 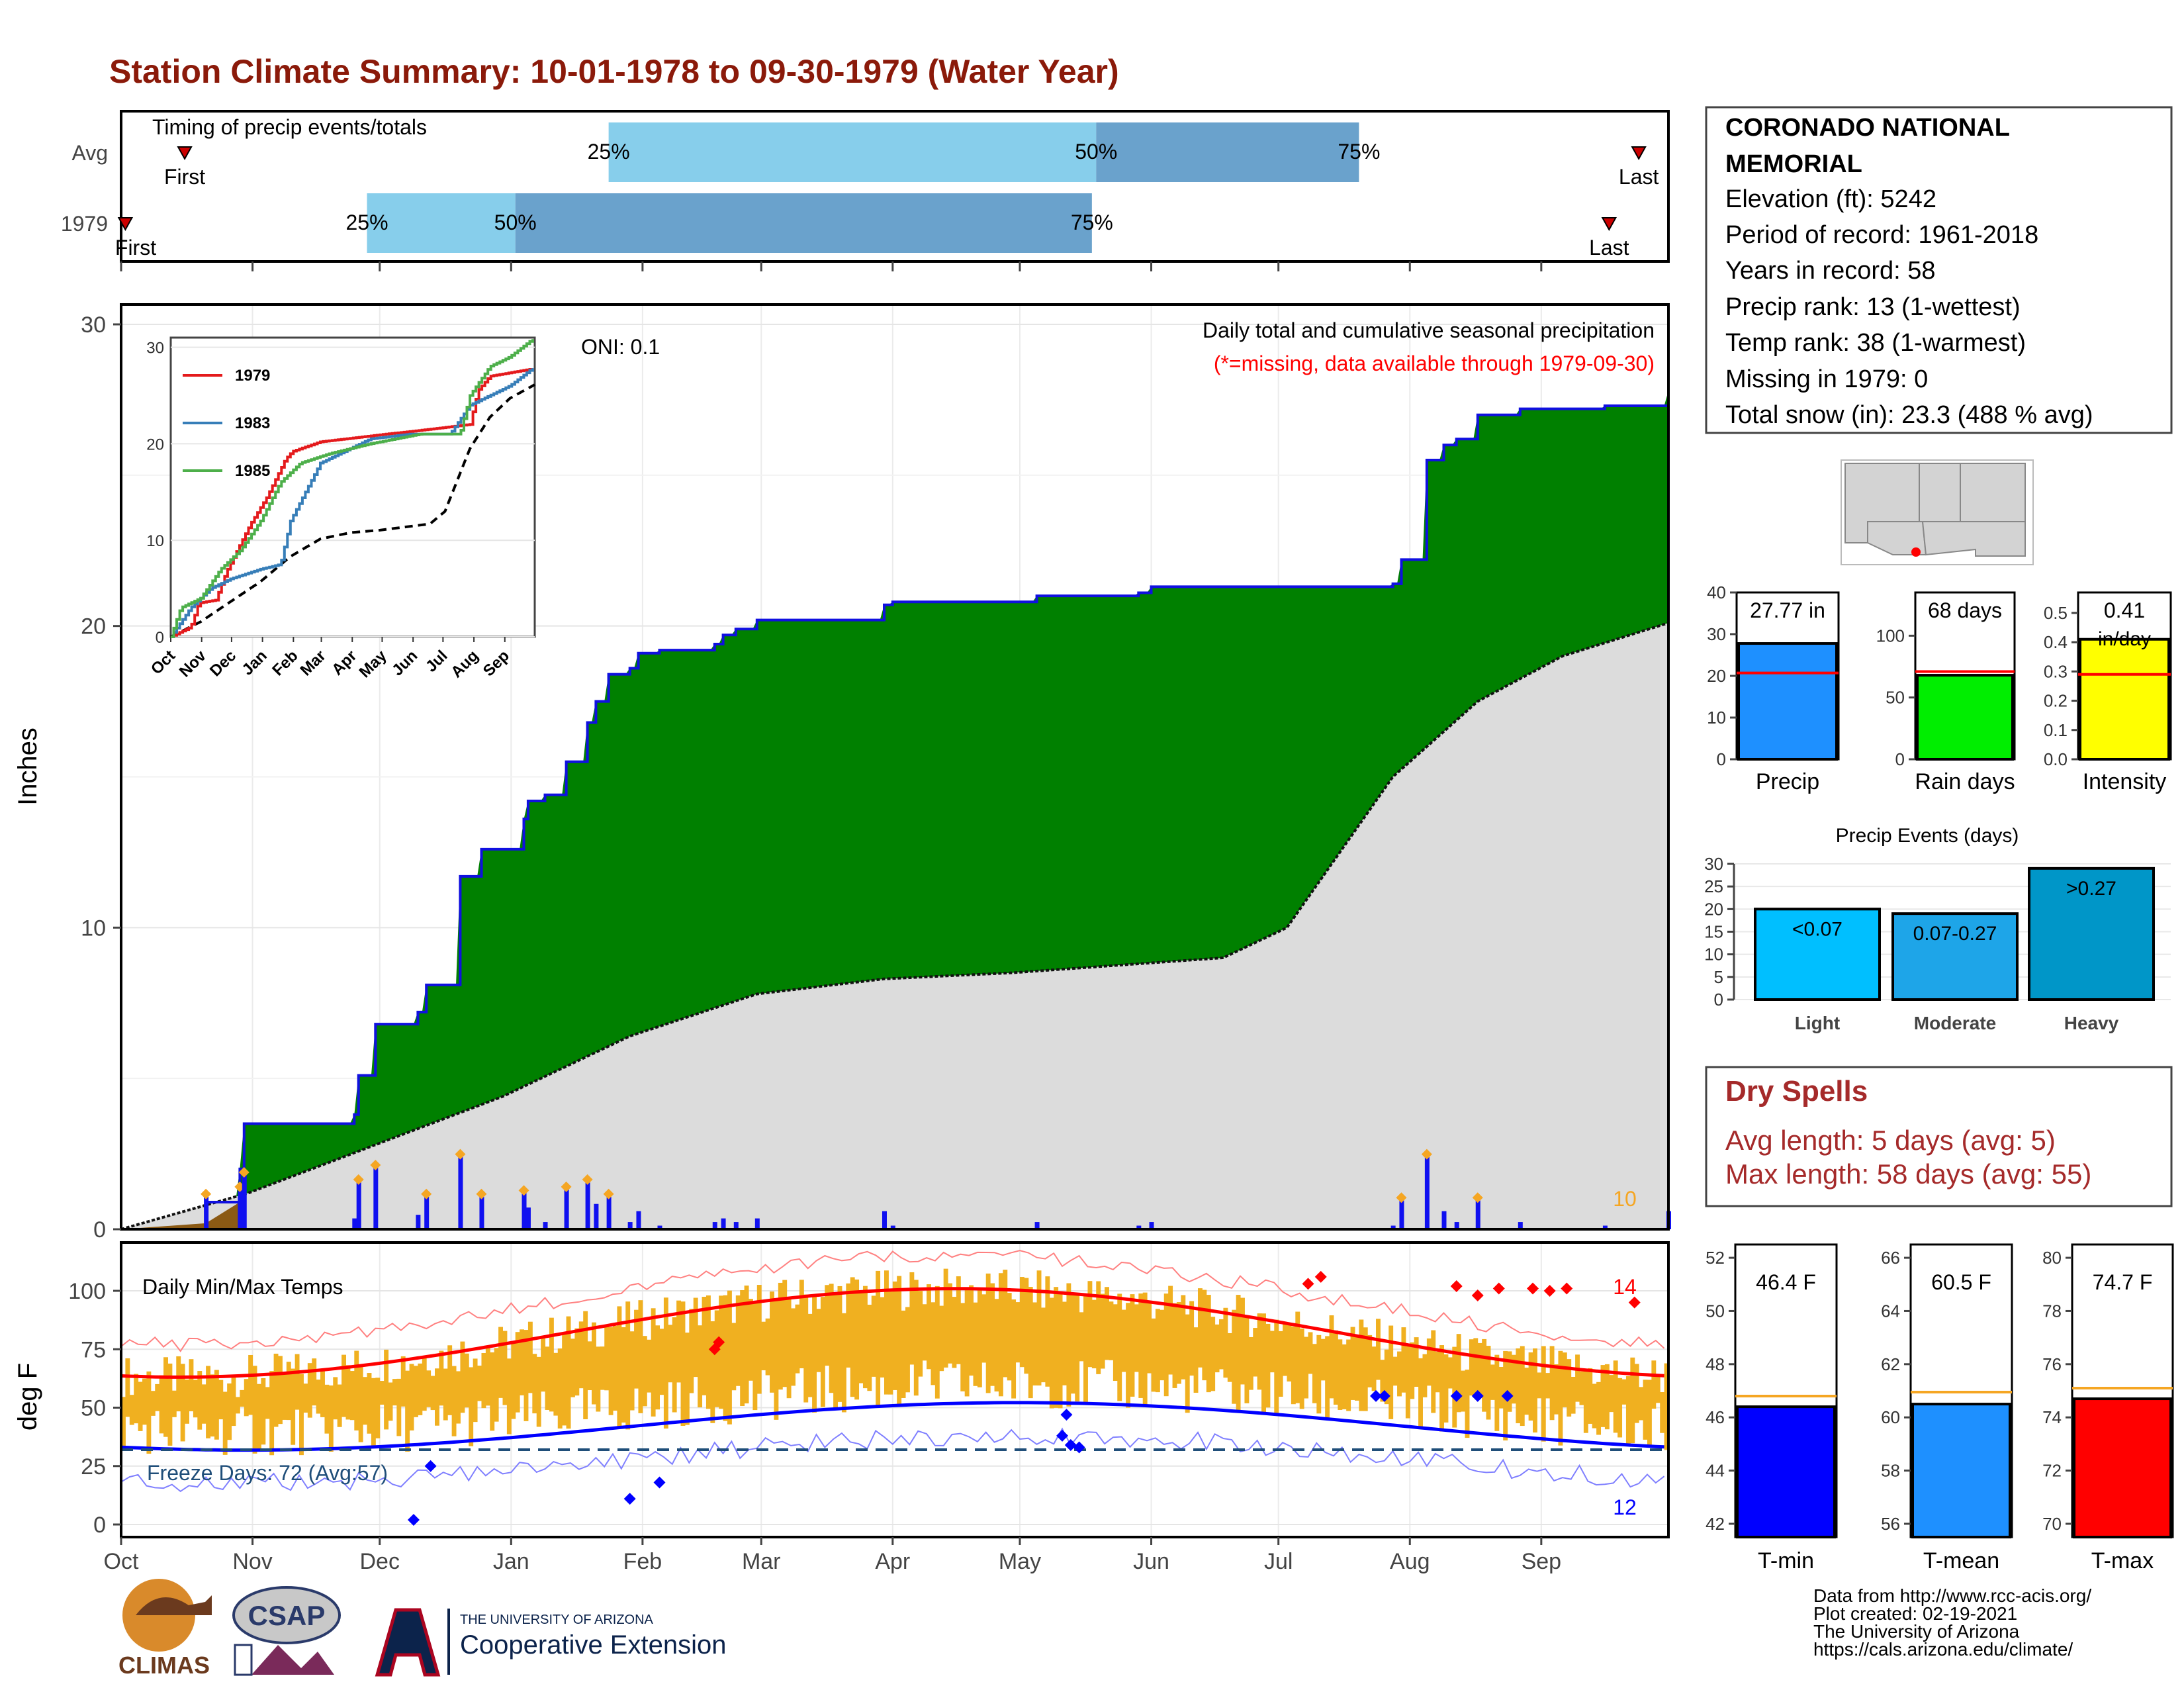 What do you see at coordinates (267, 1473) in the screenshot?
I see `freeze-days-text: Freeze Days: 72 (Avg:57)` at bounding box center [267, 1473].